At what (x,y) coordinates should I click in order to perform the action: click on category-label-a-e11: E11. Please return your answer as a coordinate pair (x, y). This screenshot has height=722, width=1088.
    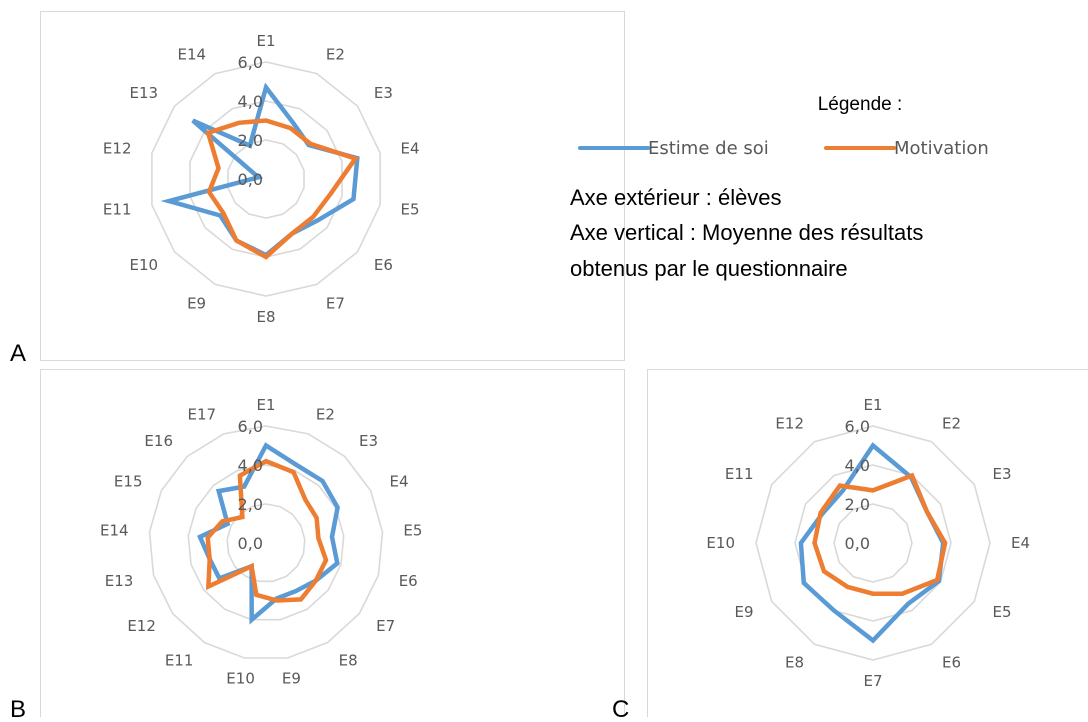
    Looking at the image, I should click on (117, 210).